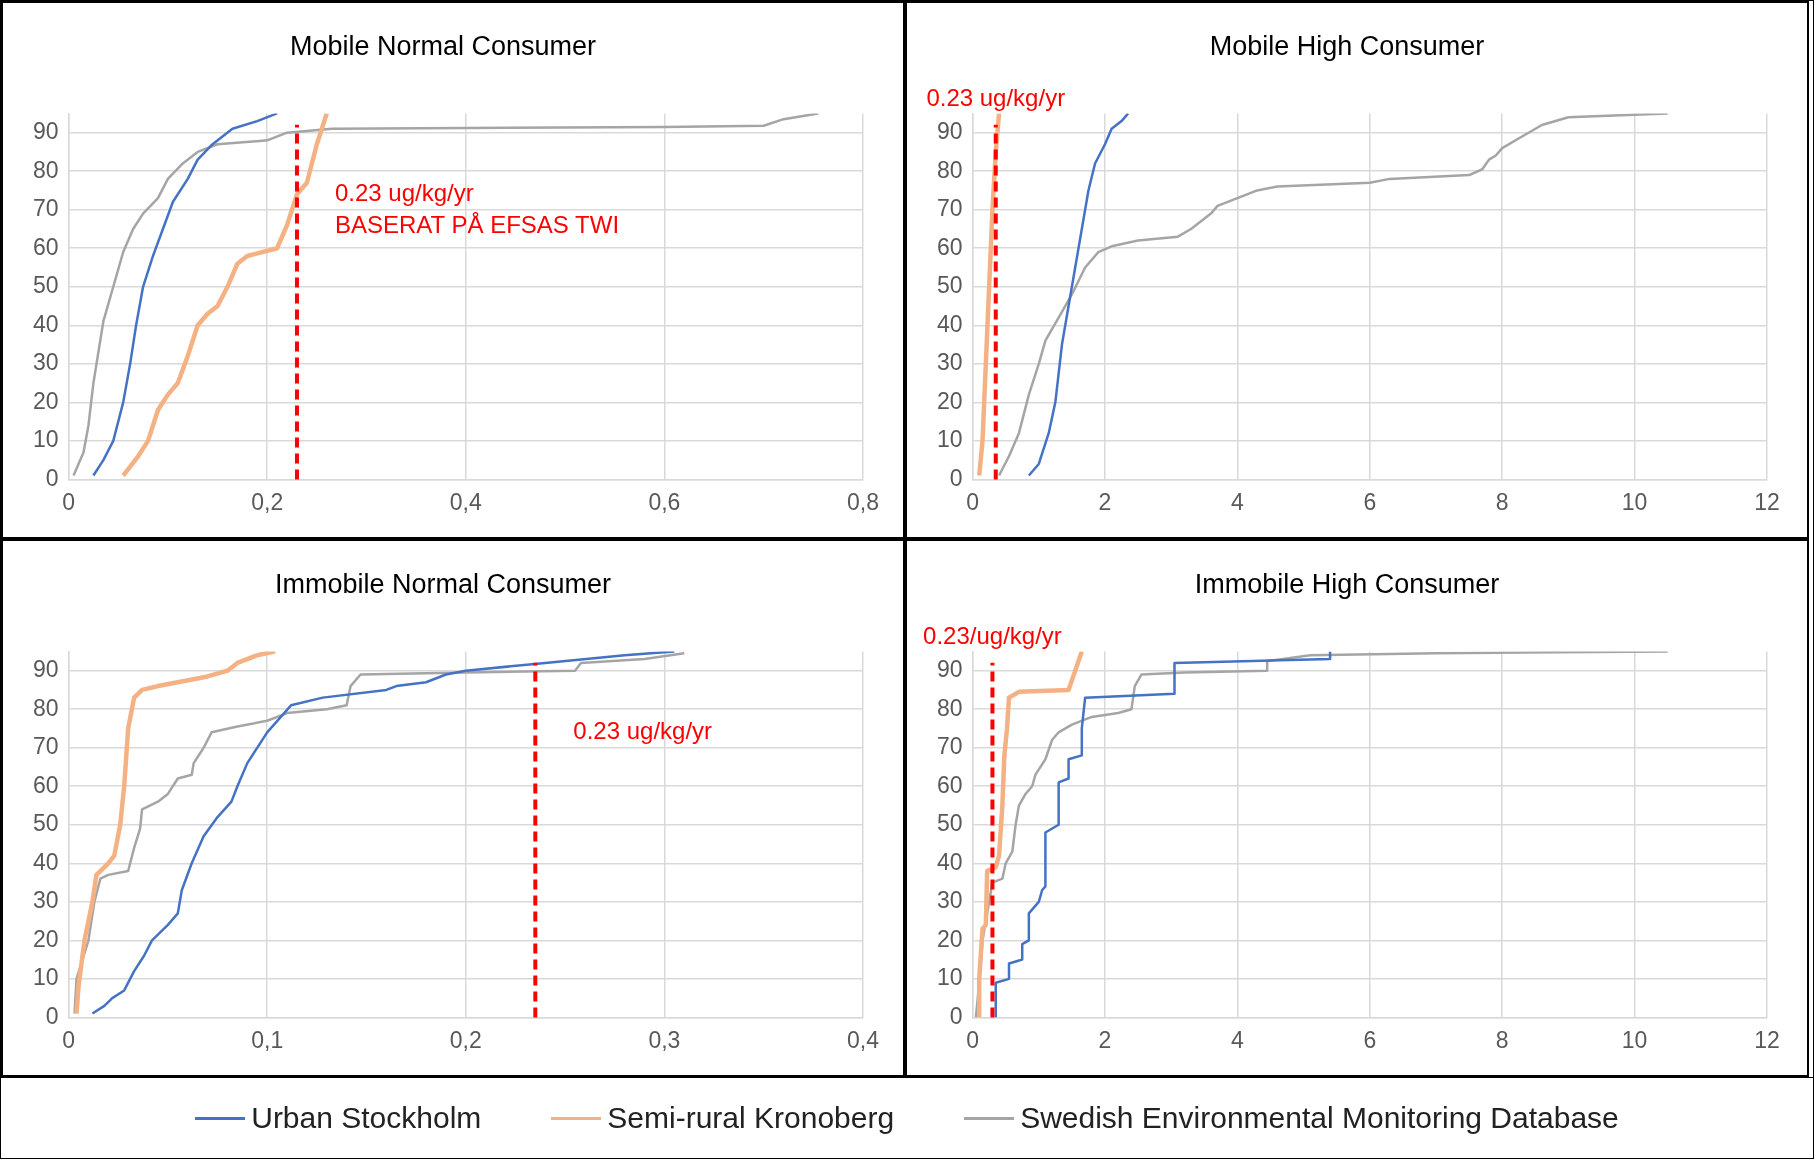 Image resolution: width=1814 pixels, height=1163 pixels. Describe the element at coordinates (477, 208) in the screenshot. I see `ref-line-label: 0.23 ug/kg/yr BASERAT PÅ EFSAS TWI` at that location.